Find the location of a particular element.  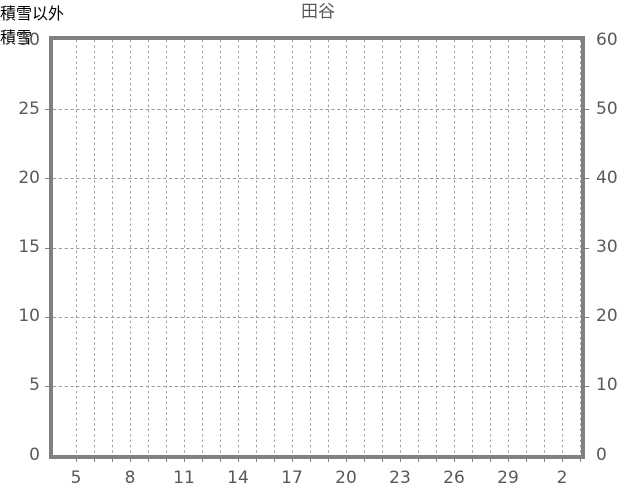

right-tick-50: 50 is located at coordinates (607, 108).